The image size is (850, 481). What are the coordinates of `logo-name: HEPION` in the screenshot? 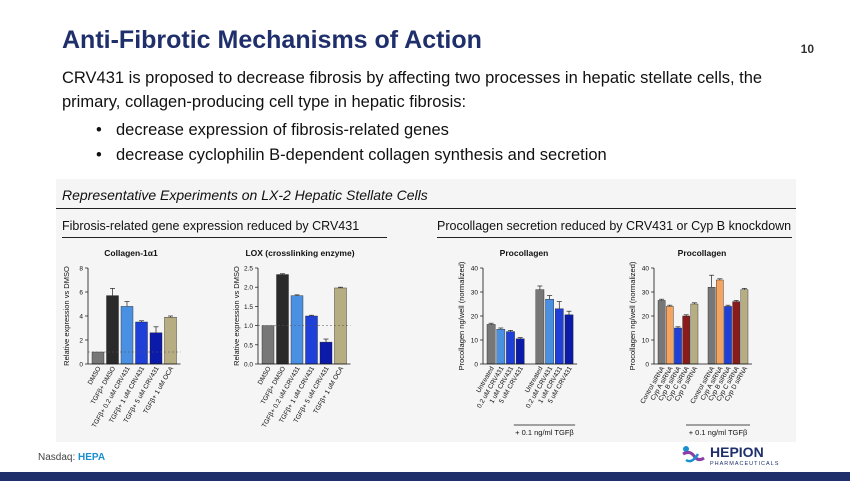 It's located at (737, 452).